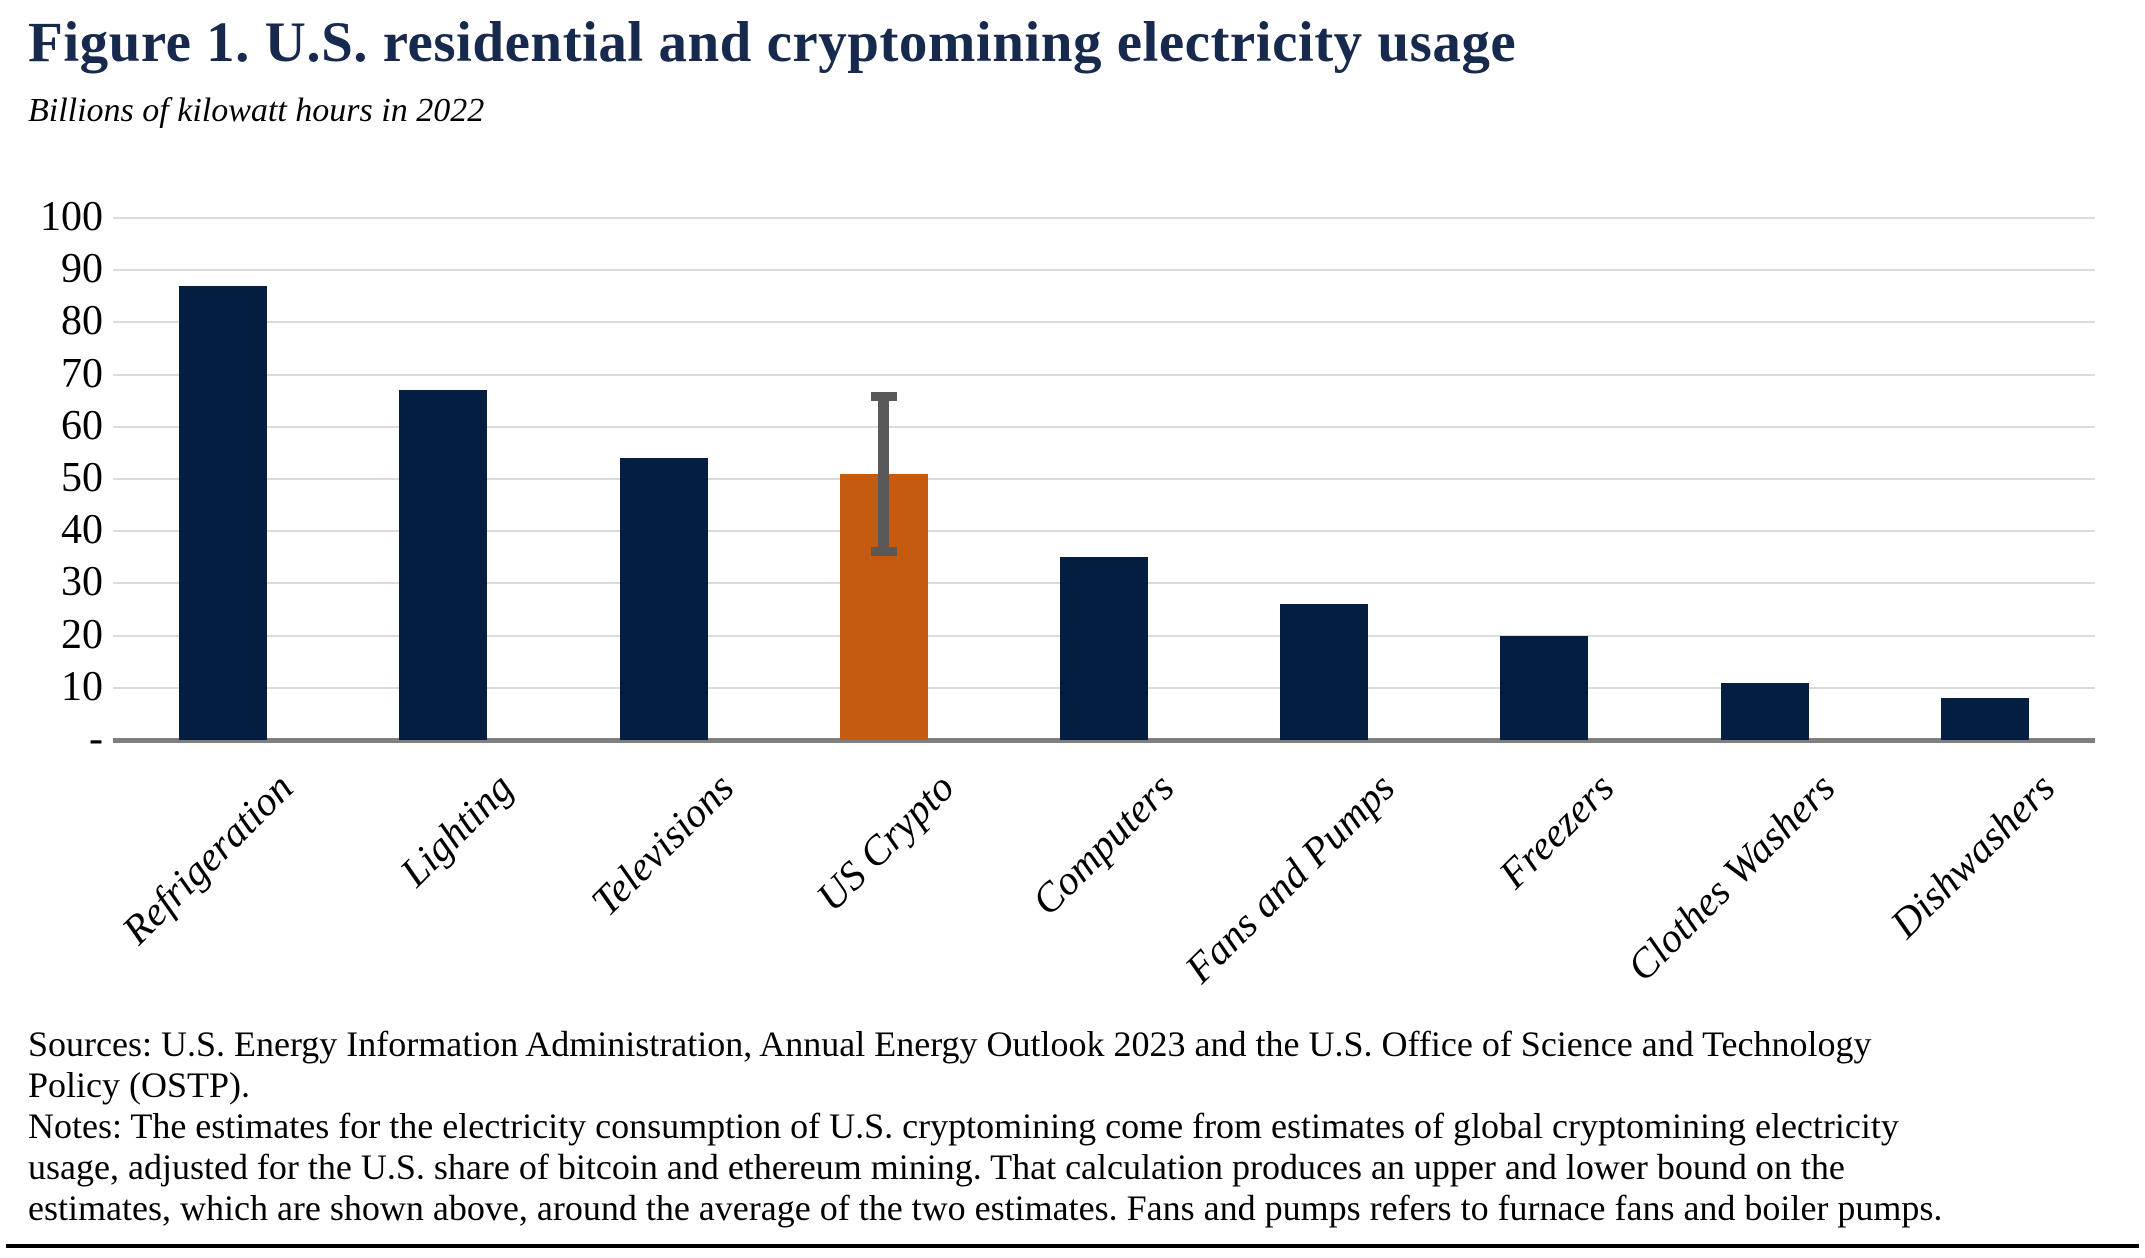 The width and height of the screenshot is (2145, 1258). What do you see at coordinates (1556, 830) in the screenshot?
I see `x-label-freezers: Freezers` at bounding box center [1556, 830].